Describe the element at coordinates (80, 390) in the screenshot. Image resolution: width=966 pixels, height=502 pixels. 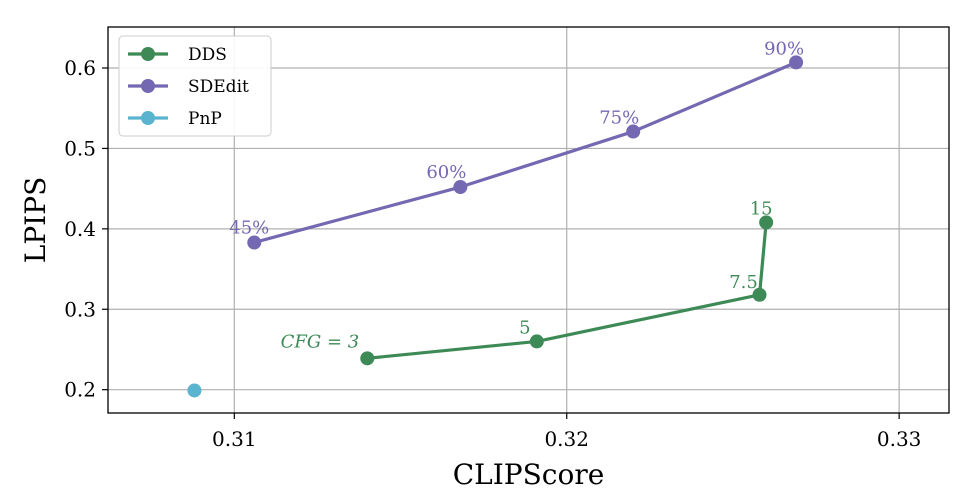
I see `y-tick-label: 0.2` at that location.